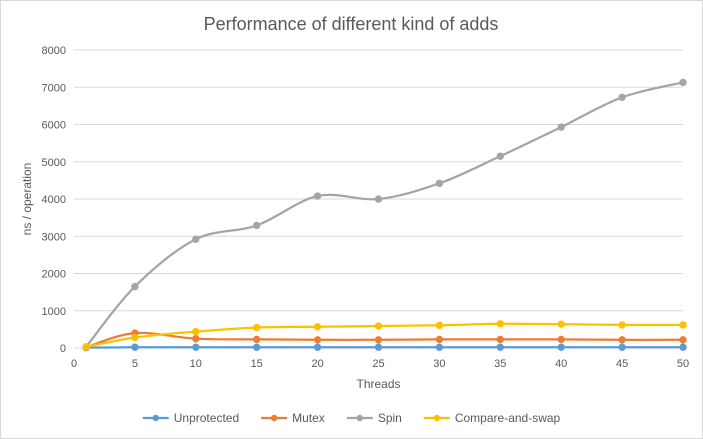 The image size is (703, 439). What do you see at coordinates (54, 126) in the screenshot?
I see `y-tick-label: 6000` at bounding box center [54, 126].